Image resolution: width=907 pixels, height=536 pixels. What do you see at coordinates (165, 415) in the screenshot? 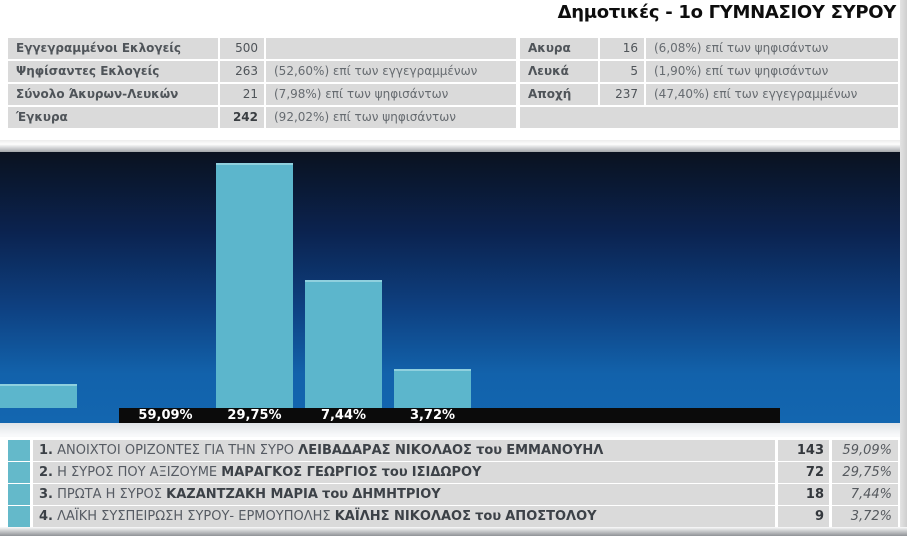
I see `bar-value-label: 59,09%` at bounding box center [165, 415].